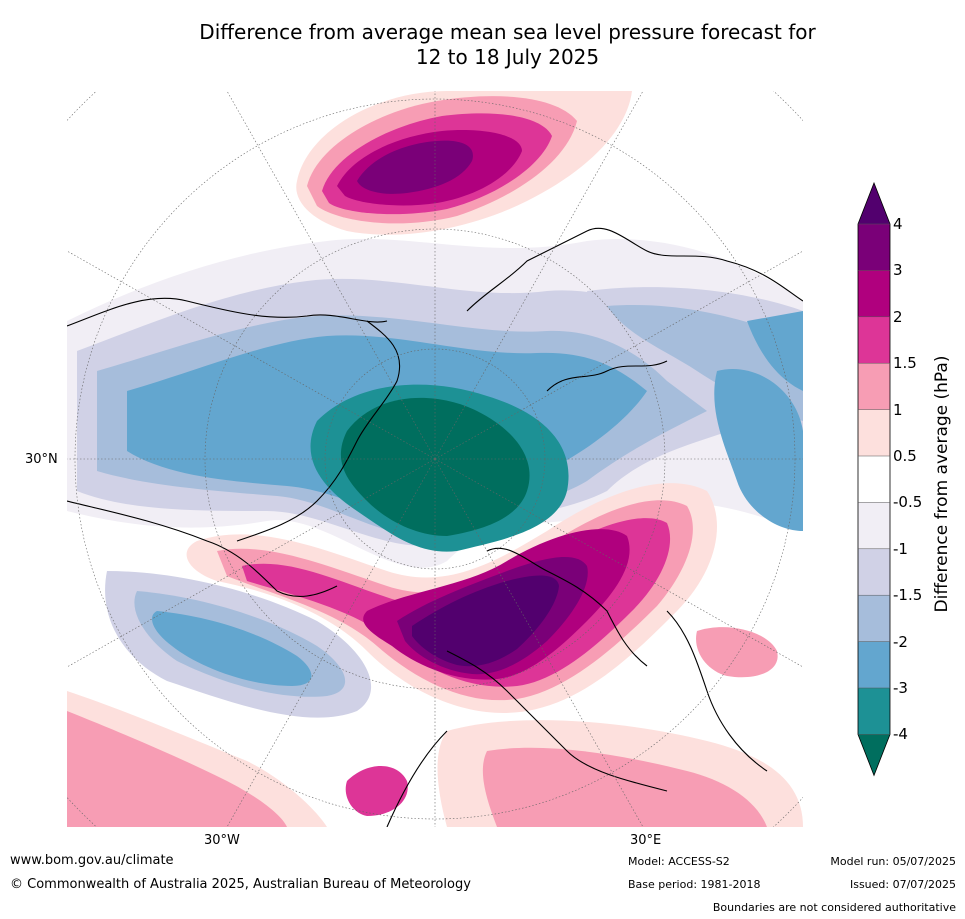 The width and height of the screenshot is (965, 919). Describe the element at coordinates (679, 861) in the screenshot. I see `model-text: Model: ACCESS-S2` at that location.